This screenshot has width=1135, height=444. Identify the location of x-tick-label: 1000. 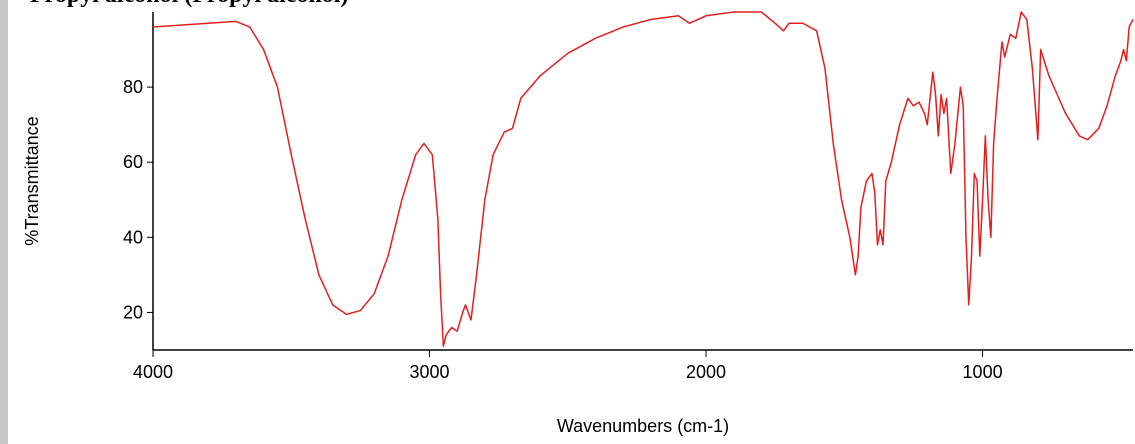
(983, 372).